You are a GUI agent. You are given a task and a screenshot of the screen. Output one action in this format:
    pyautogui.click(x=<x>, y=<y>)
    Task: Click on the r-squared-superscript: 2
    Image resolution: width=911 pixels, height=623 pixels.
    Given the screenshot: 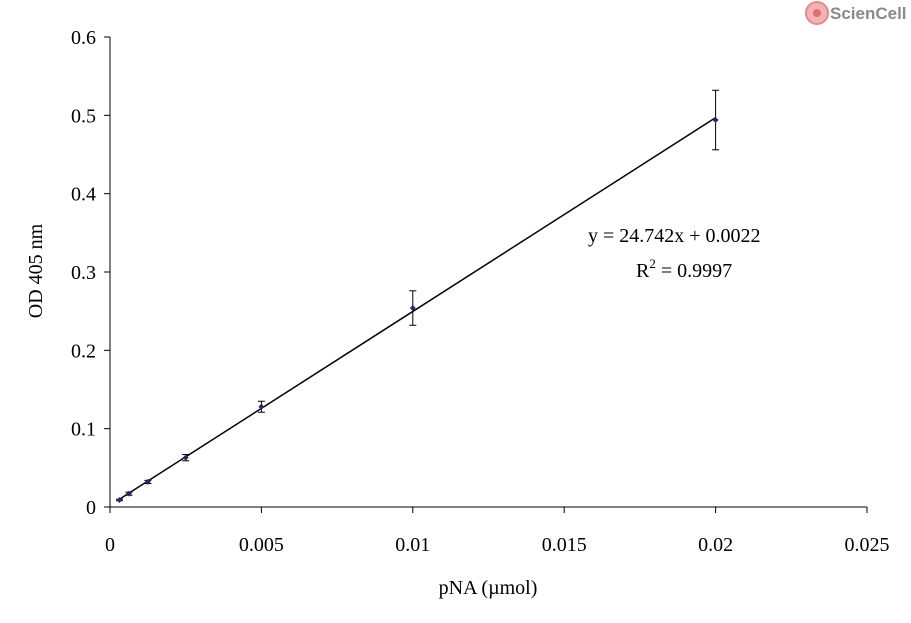 What is the action you would take?
    pyautogui.click(x=652, y=263)
    